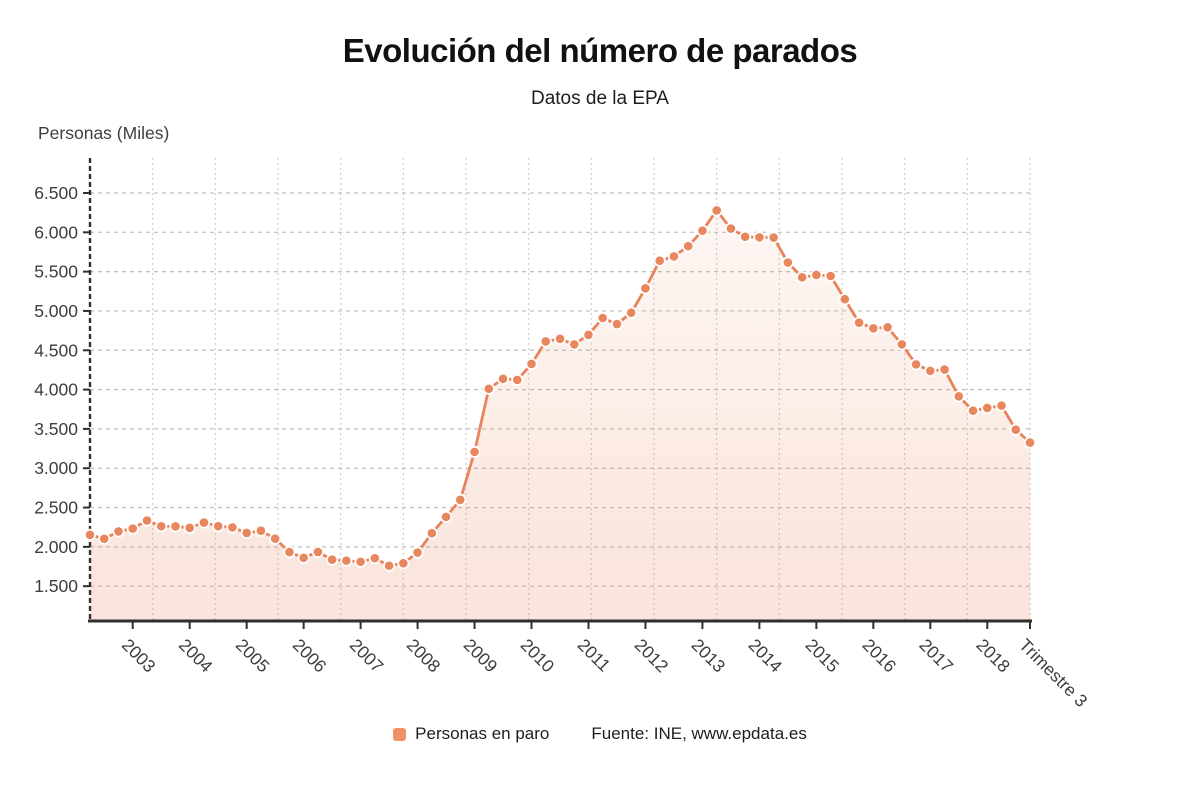 This screenshot has height=809, width=1200. I want to click on x-tick-label: 2017, so click(936, 656).